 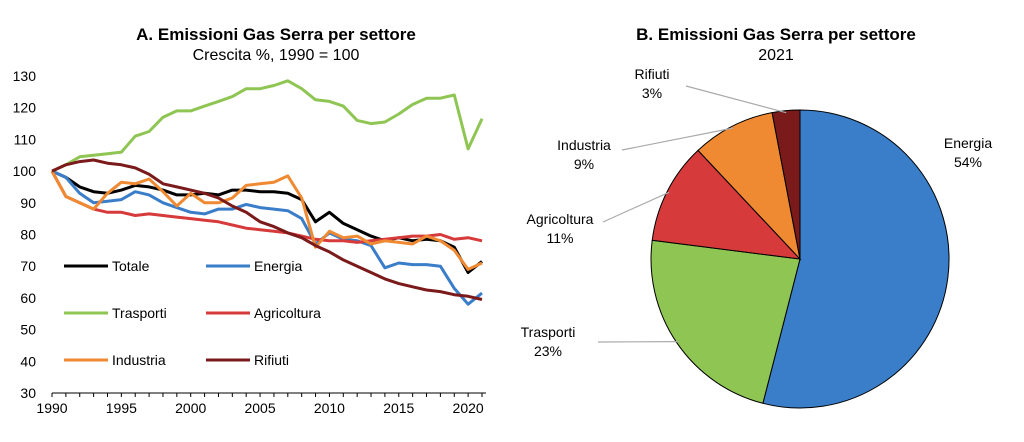 What do you see at coordinates (139, 313) in the screenshot?
I see `legend-label-trasporti: Trasporti` at bounding box center [139, 313].